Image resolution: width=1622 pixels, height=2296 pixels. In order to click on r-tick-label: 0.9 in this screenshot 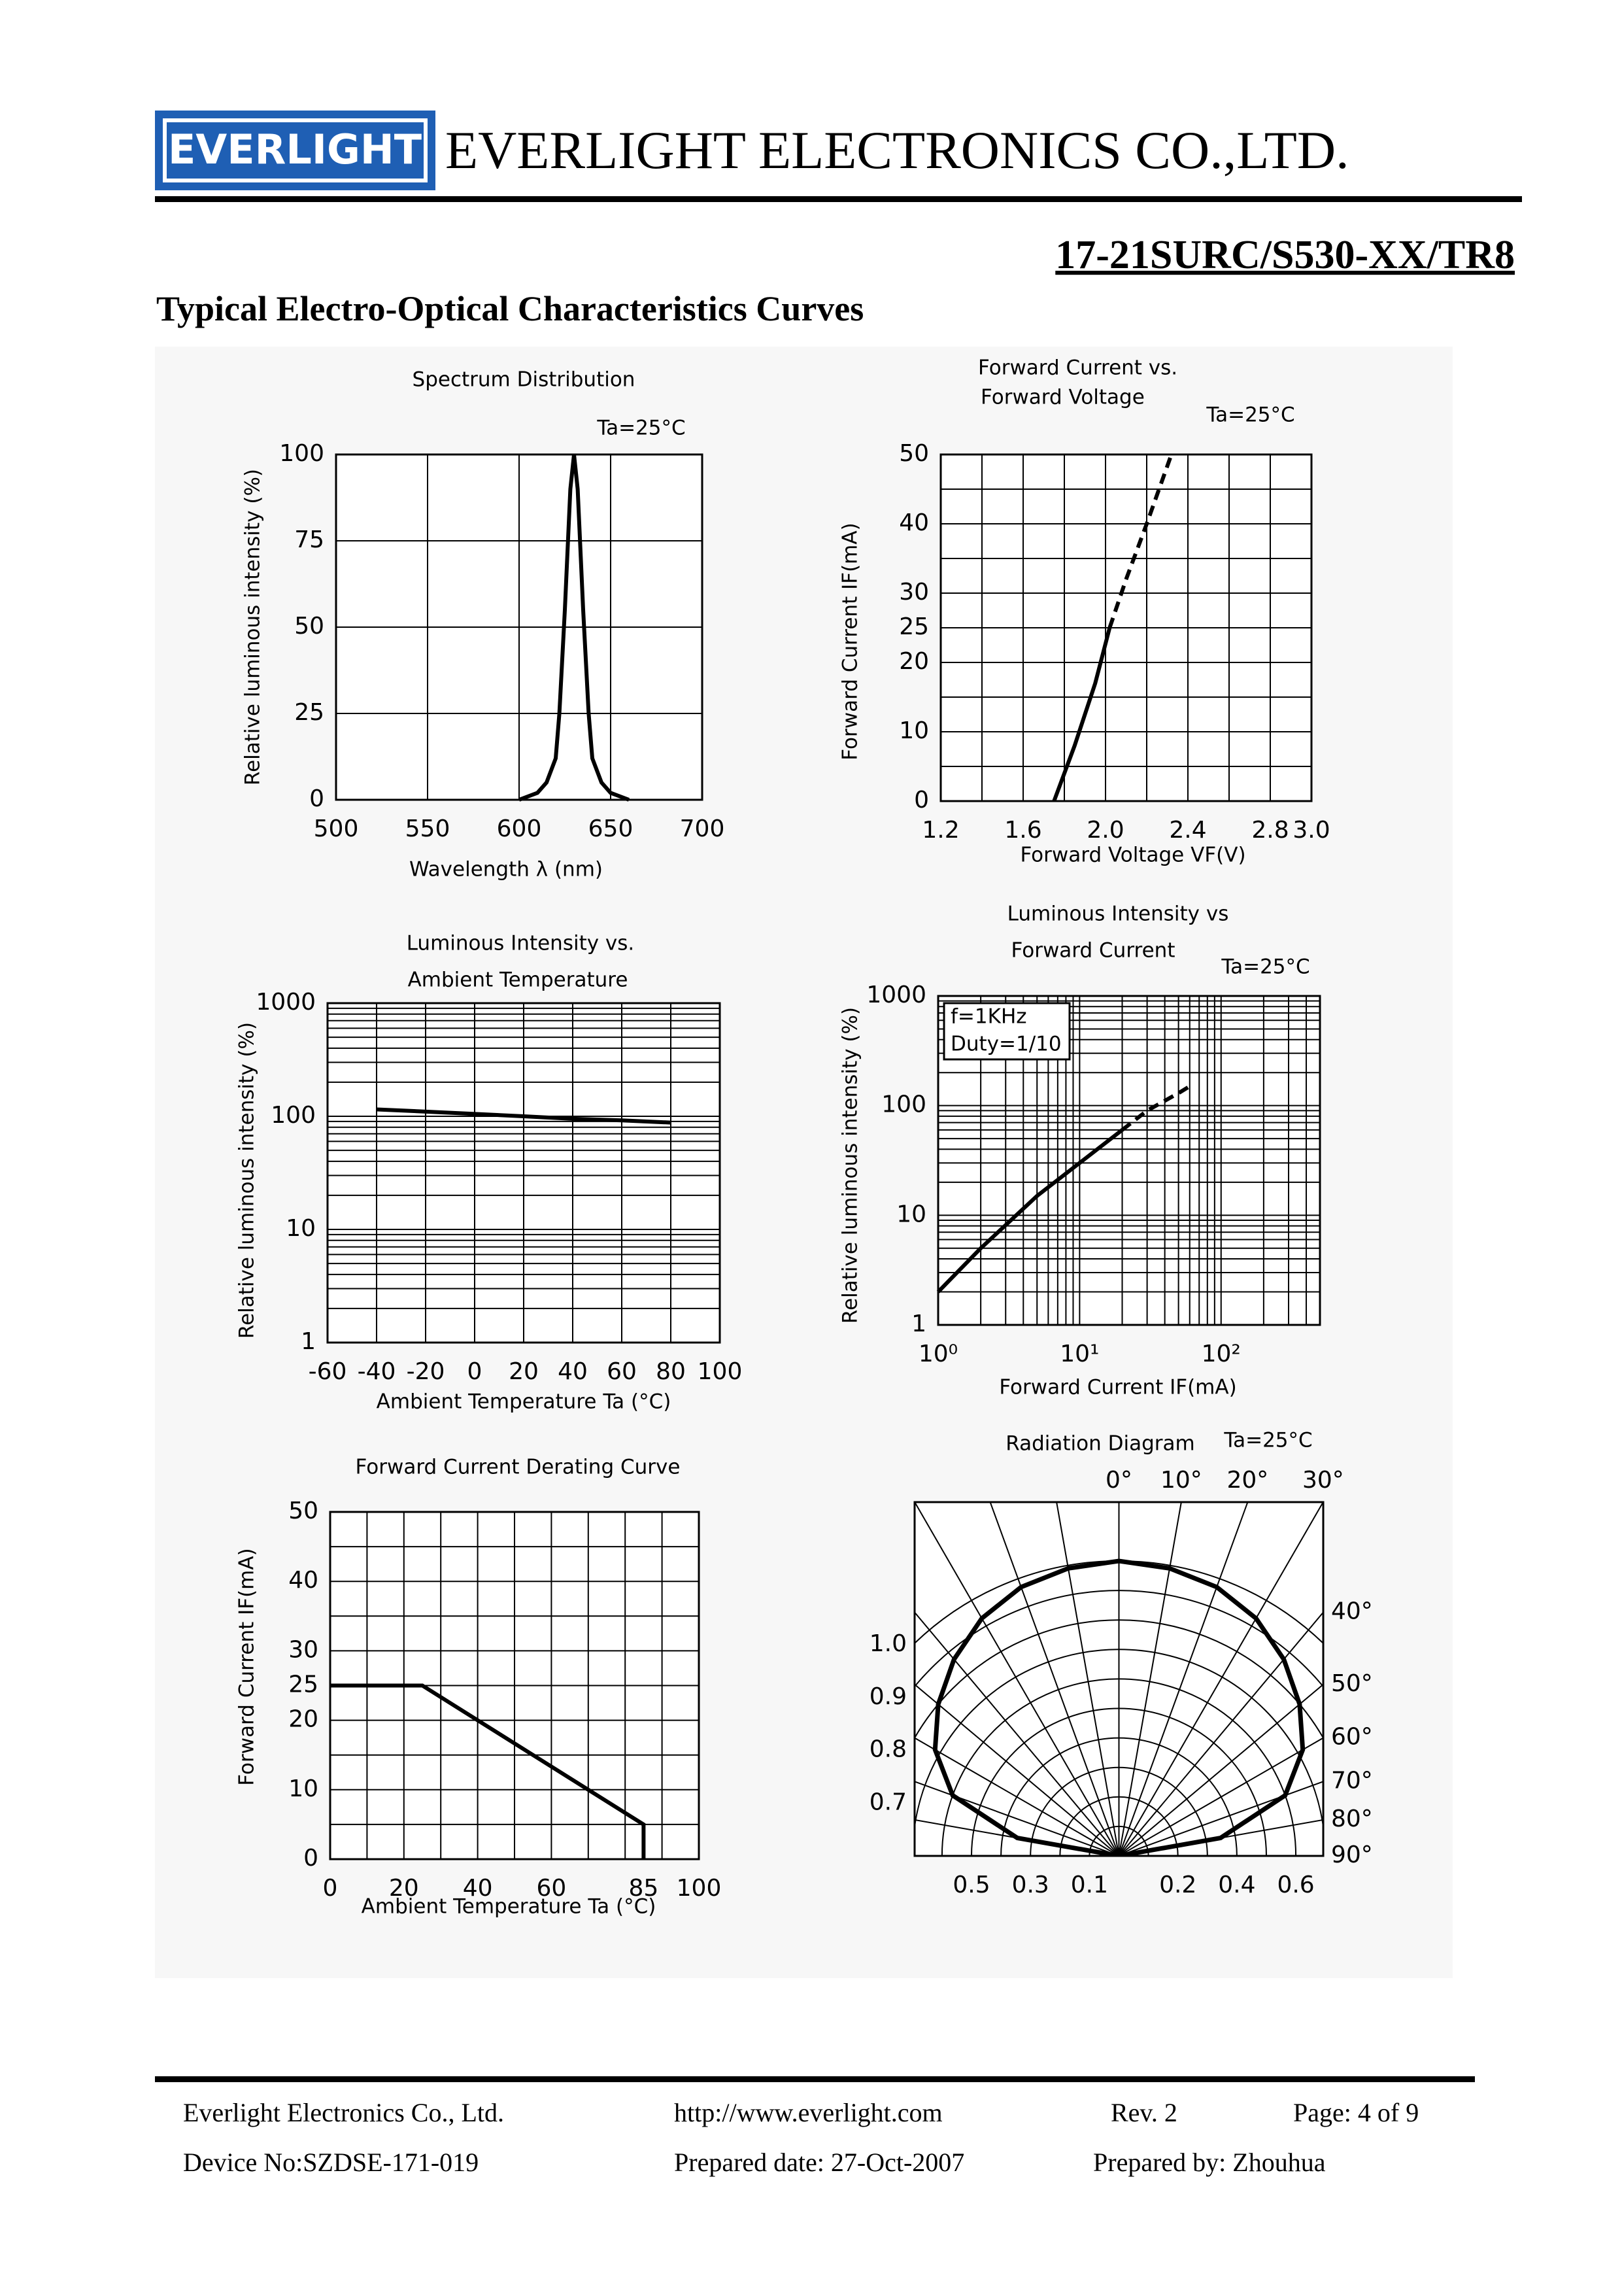, I will do `click(888, 1697)`.